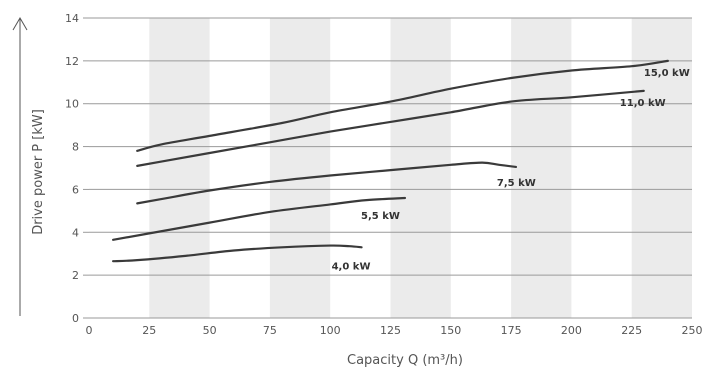 Image resolution: width=723 pixels, height=371 pixels. Describe the element at coordinates (75, 275) in the screenshot. I see `y-tick-label: 2` at that location.